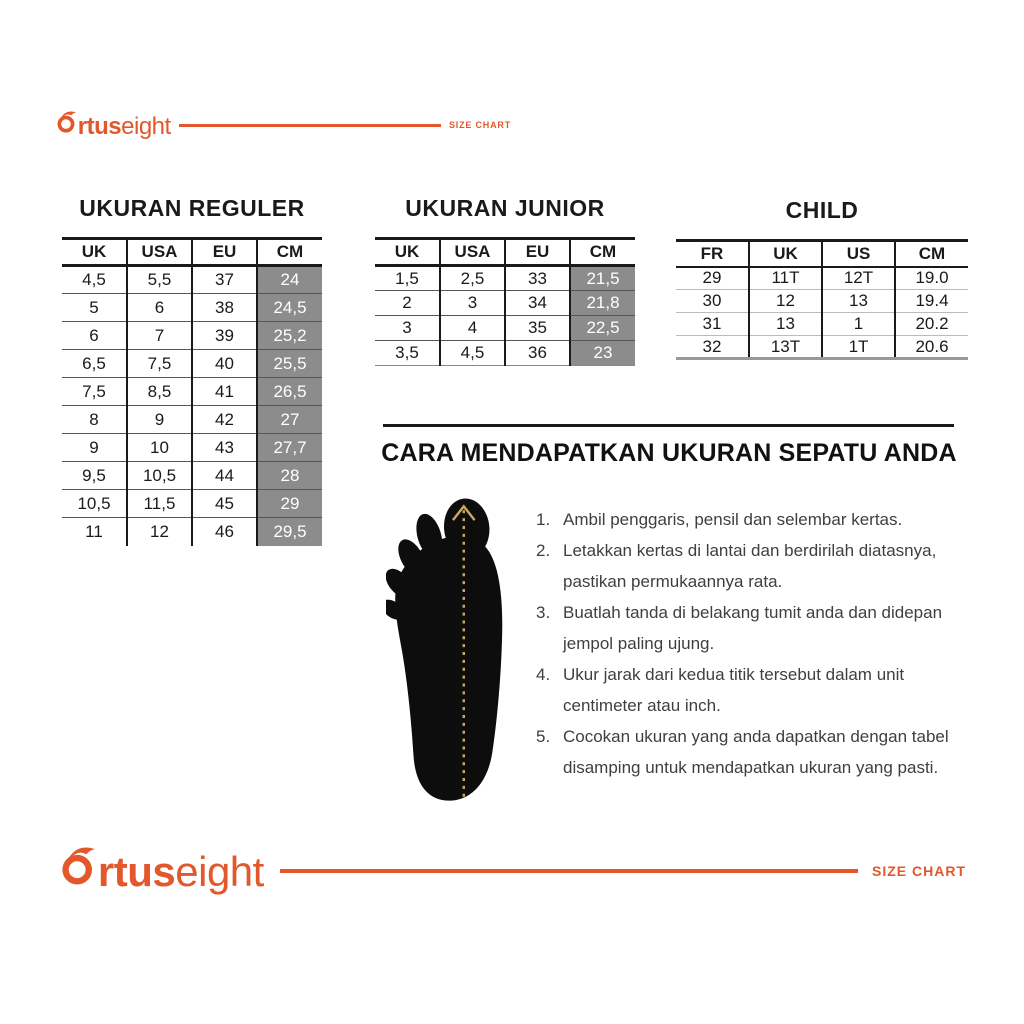 This screenshot has height=1024, width=1024. What do you see at coordinates (289, 475) in the screenshot?
I see `size-cell: 28` at bounding box center [289, 475].